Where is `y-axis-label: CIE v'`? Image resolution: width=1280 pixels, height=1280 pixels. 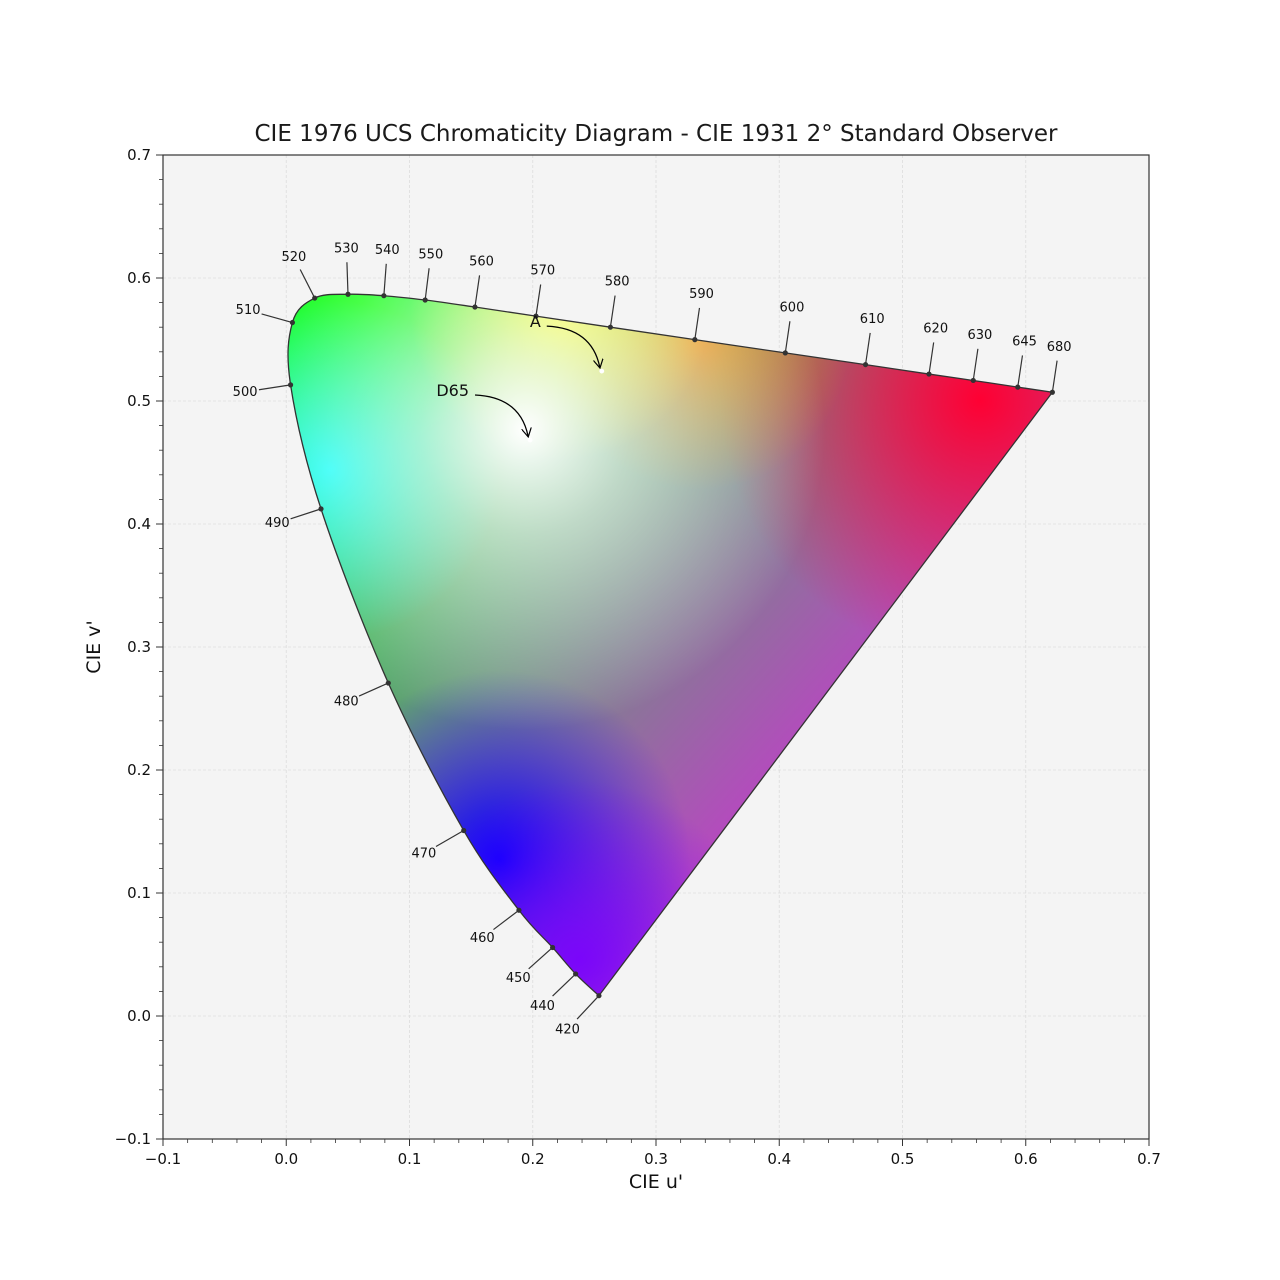 y-axis-label: CIE v' is located at coordinates (94, 646).